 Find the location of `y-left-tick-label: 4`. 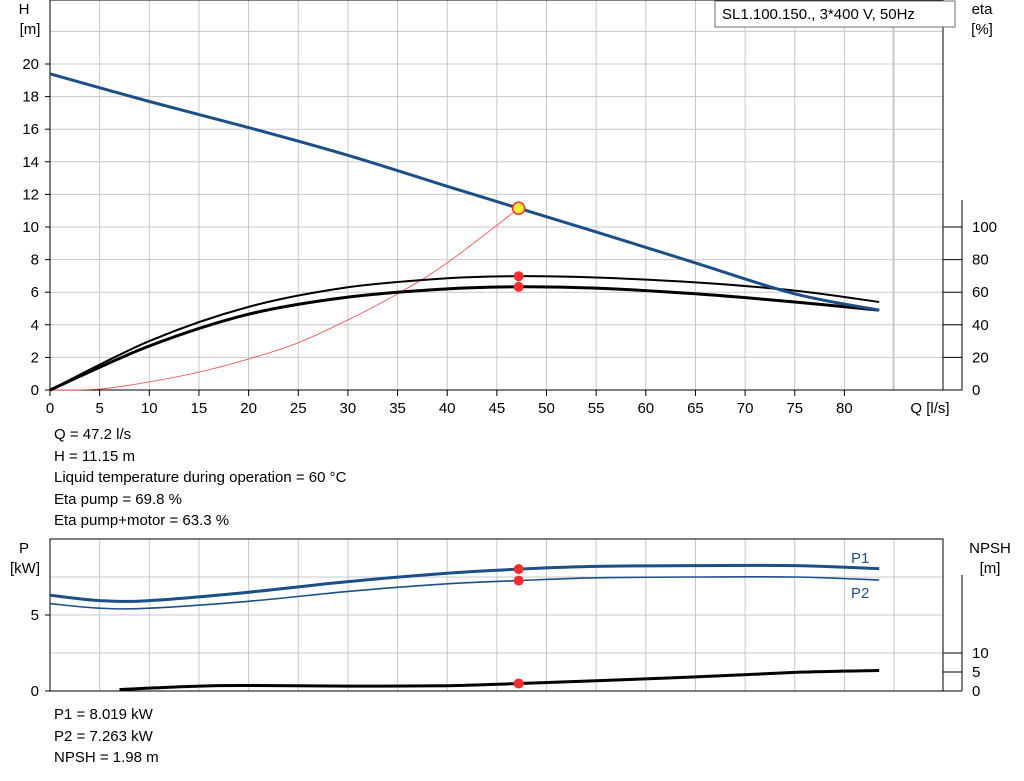

y-left-tick-label: 4 is located at coordinates (35, 325).